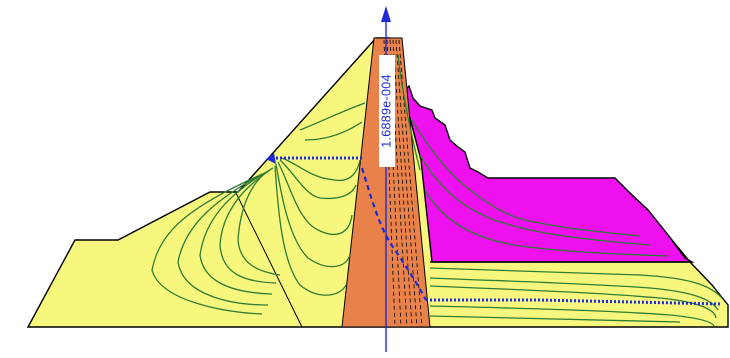 This screenshot has width=730, height=358. What do you see at coordinates (403, 183) in the screenshot?
I see `core-equipotential-lines` at bounding box center [403, 183].